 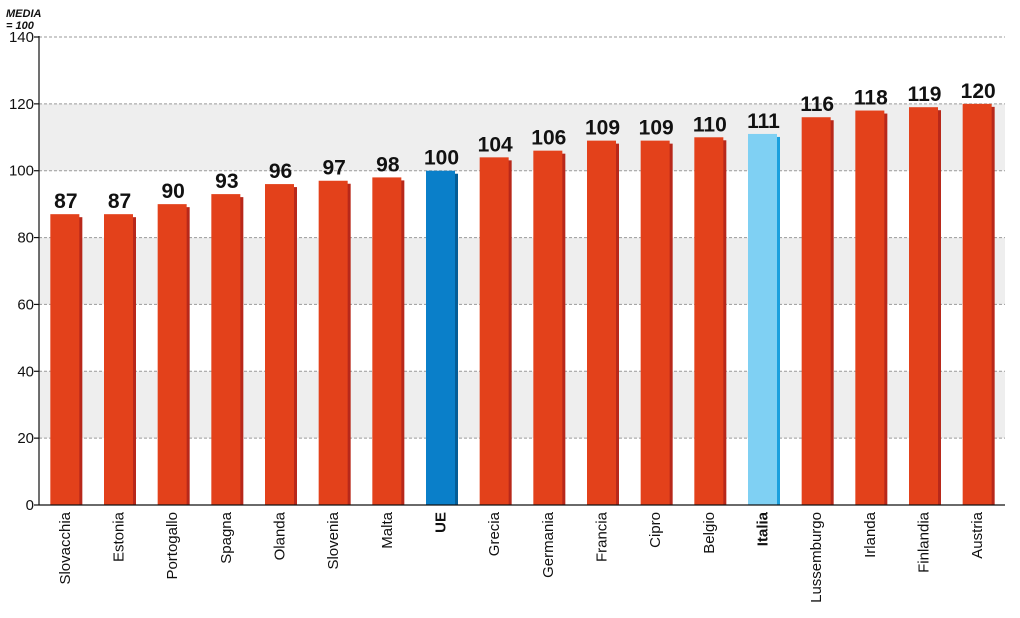 What do you see at coordinates (655, 530) in the screenshot?
I see `category-label: Cipro` at bounding box center [655, 530].